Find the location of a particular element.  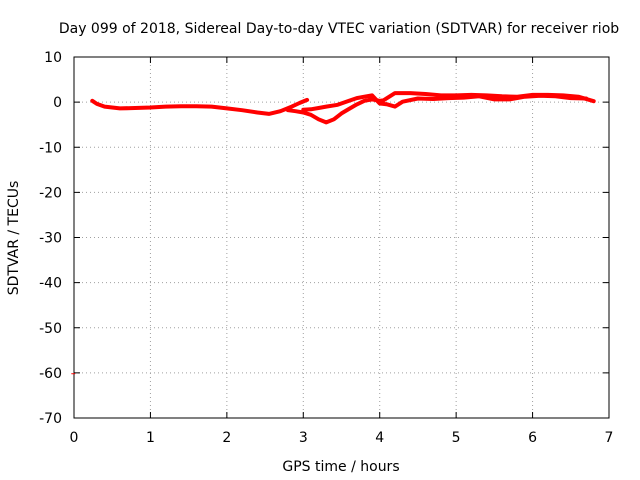

y-tick-label: 10 is located at coordinates (53, 58).